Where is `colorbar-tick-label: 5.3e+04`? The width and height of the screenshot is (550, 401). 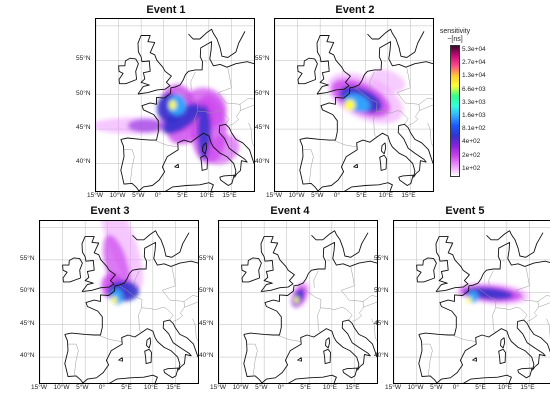
colorbar-tick-label: 5.3e+04 is located at coordinates (474, 49).